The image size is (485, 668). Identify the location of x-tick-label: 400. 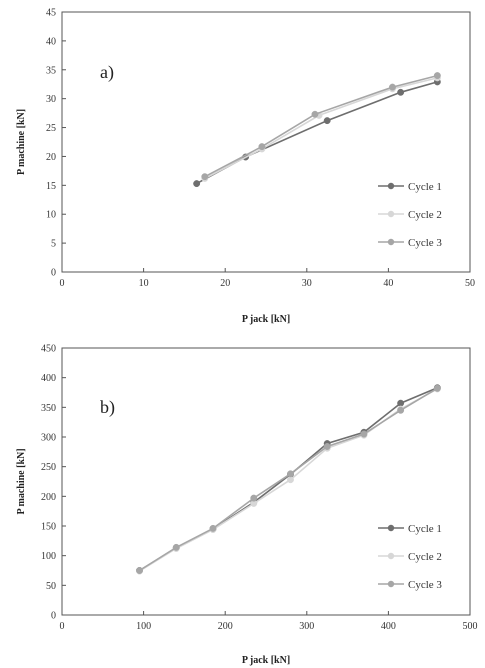
(388, 626).